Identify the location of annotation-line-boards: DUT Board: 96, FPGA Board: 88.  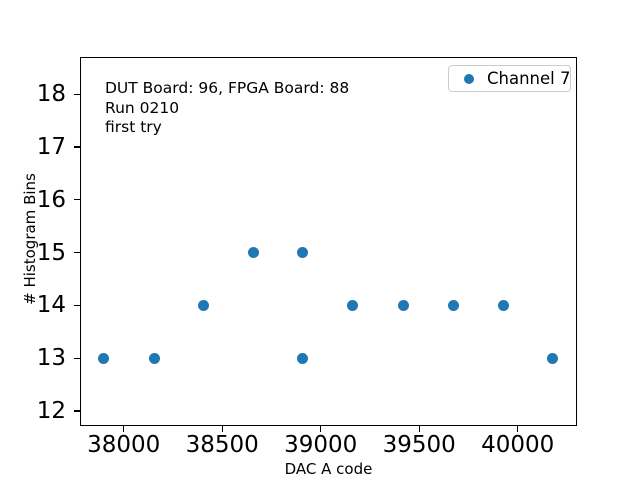
(227, 88).